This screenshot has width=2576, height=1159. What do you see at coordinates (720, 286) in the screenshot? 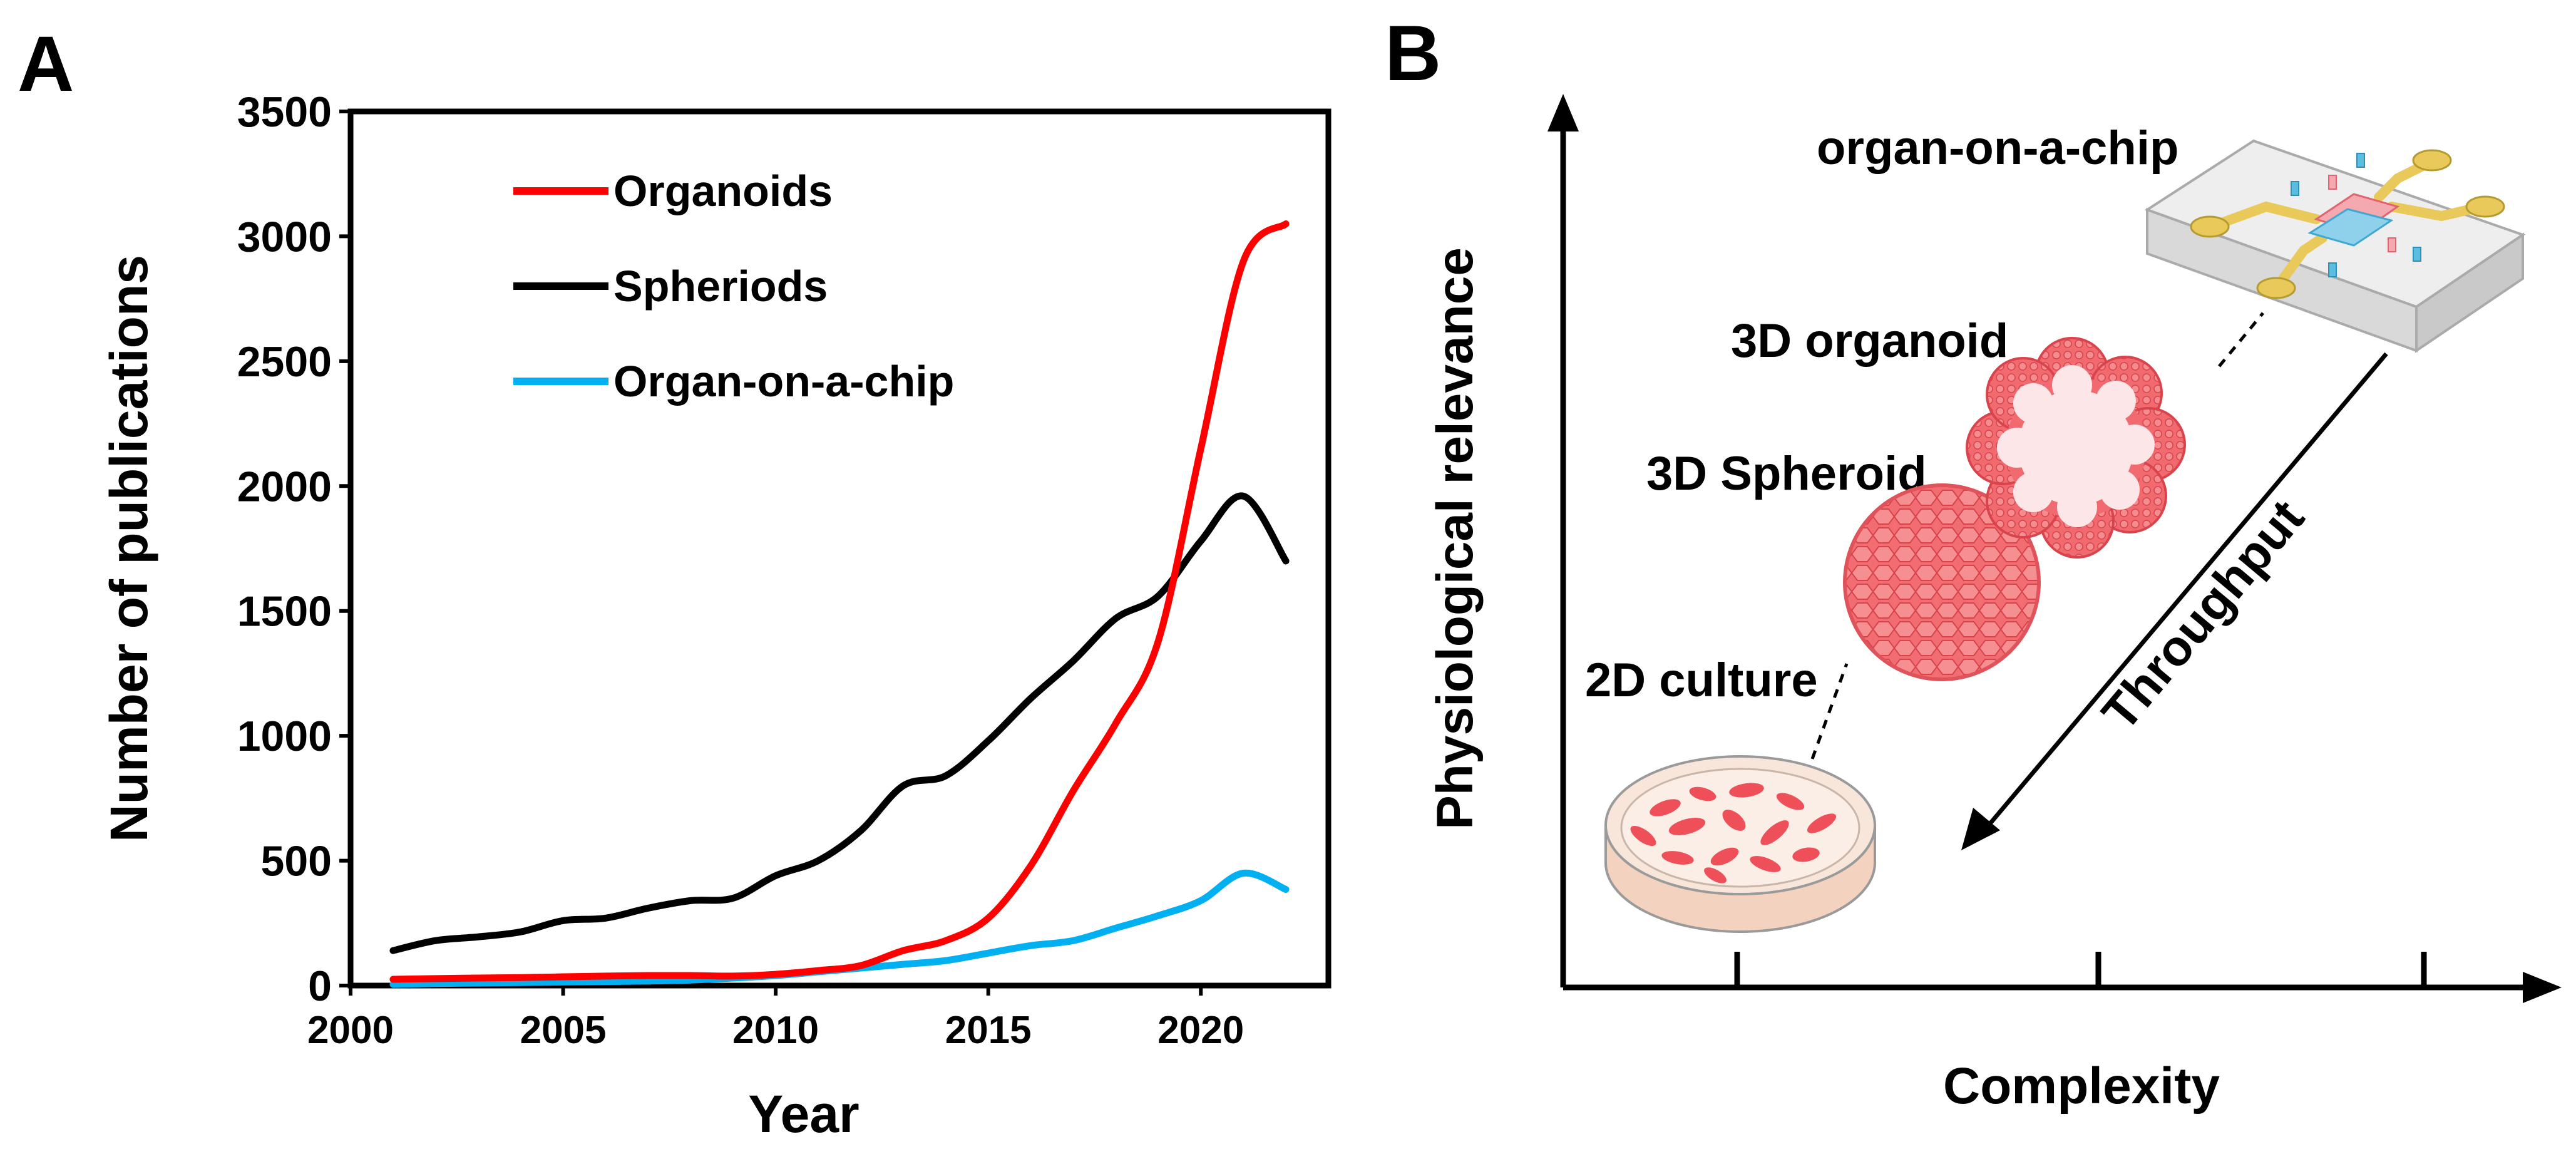
I see `legend-label-spheriods: Spheriods` at bounding box center [720, 286].